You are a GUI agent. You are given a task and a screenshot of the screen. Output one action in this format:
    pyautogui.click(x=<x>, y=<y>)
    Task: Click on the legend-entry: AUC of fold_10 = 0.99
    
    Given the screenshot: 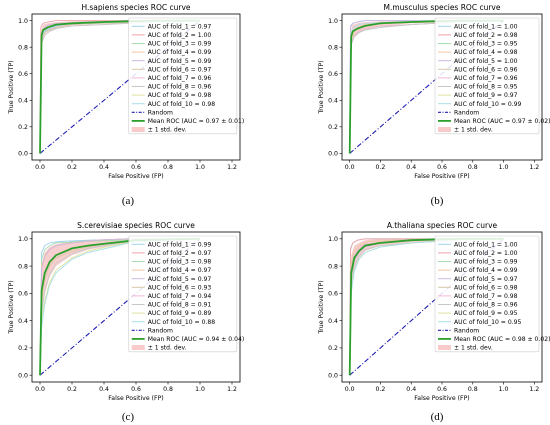 What is the action you would take?
    pyautogui.click(x=488, y=104)
    